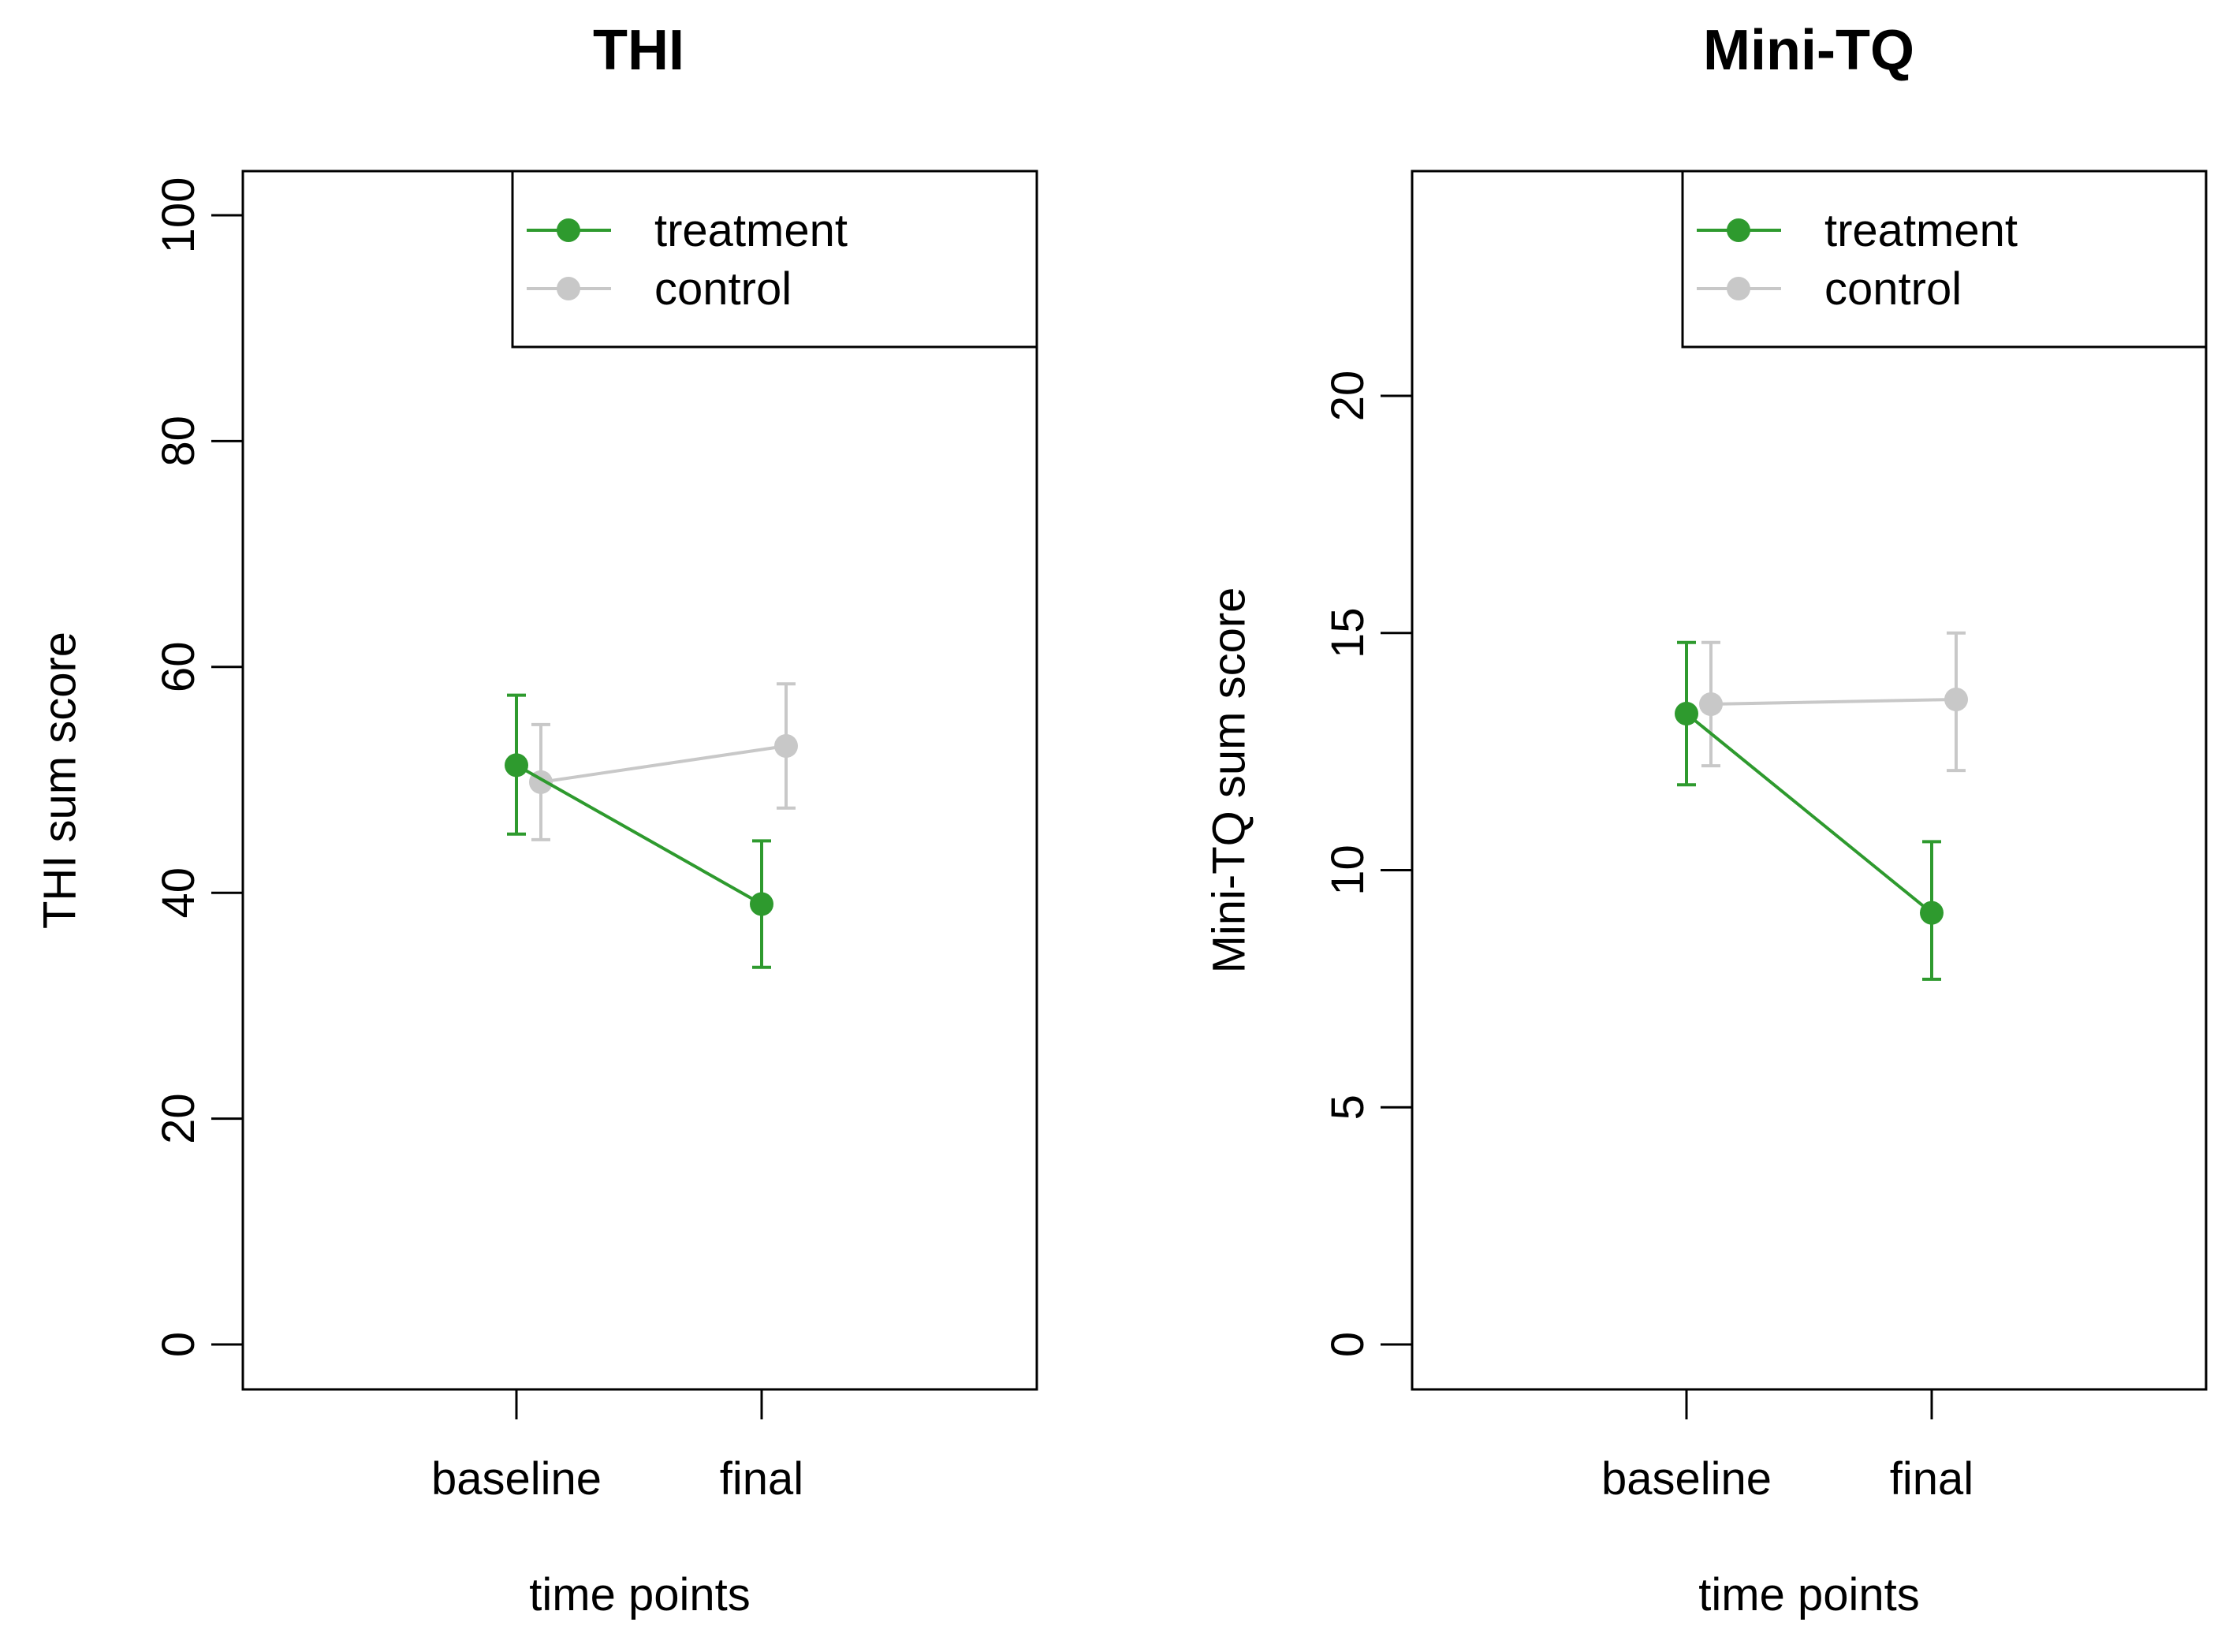 This screenshot has width=2225, height=1652. I want to click on y-tick-label: 10, so click(1347, 871).